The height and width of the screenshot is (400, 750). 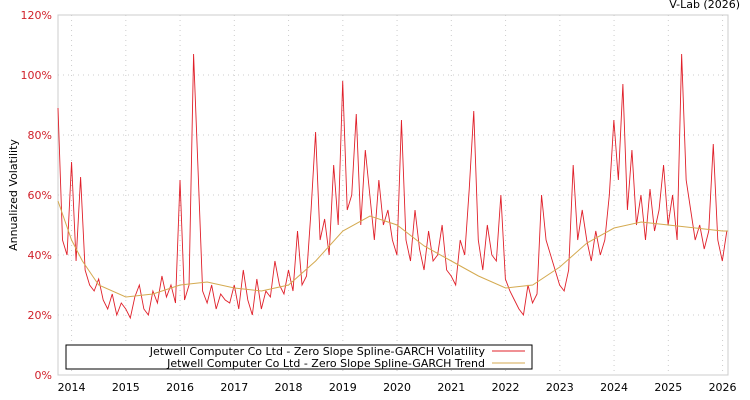 I want to click on y-axis: 0% 20% 40% 60% 80% 100% 120%, so click(x=36, y=195).